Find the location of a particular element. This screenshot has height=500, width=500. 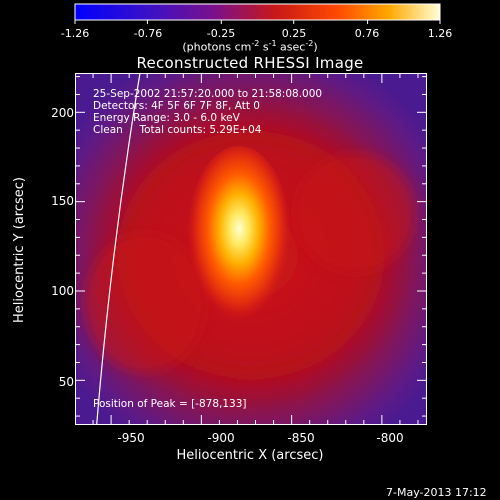

x-tick-label: -950 is located at coordinates (131, 438).